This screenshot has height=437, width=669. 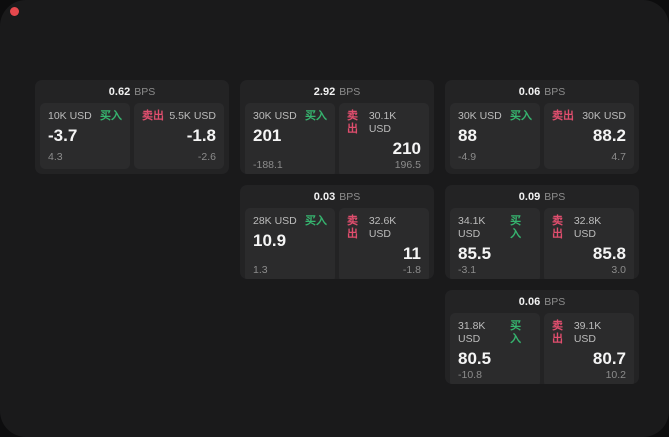 What do you see at coordinates (589, 136) in the screenshot?
I see `sell-quote-panel: 卖出 30K USD 88.2 4.7` at bounding box center [589, 136].